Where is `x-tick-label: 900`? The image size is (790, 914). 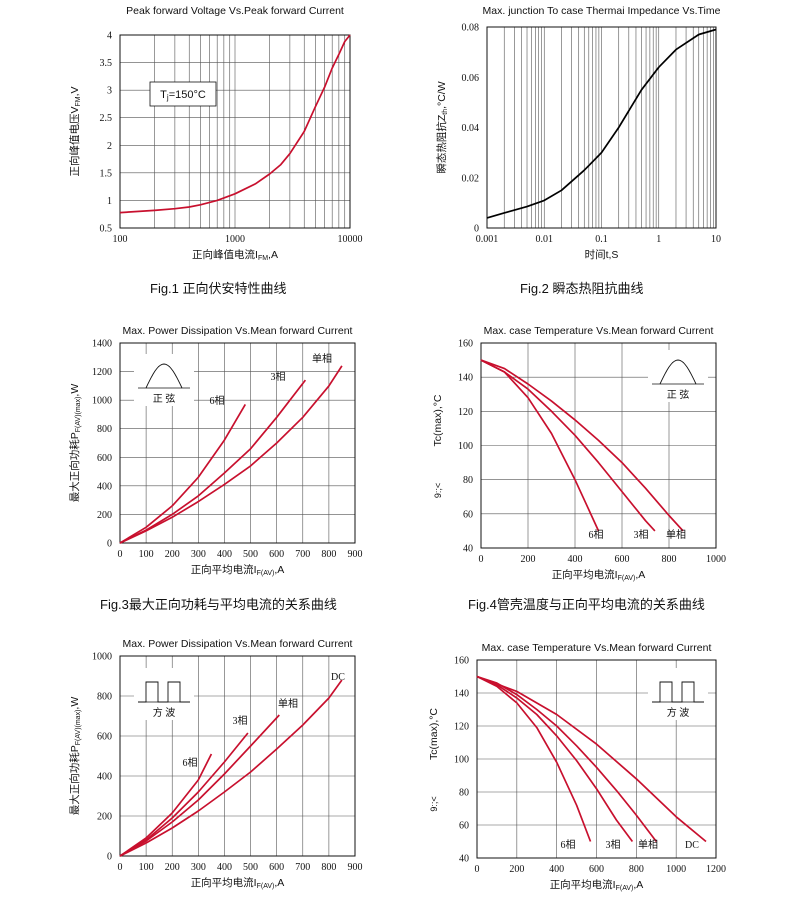
x-tick-label: 900 is located at coordinates (355, 554).